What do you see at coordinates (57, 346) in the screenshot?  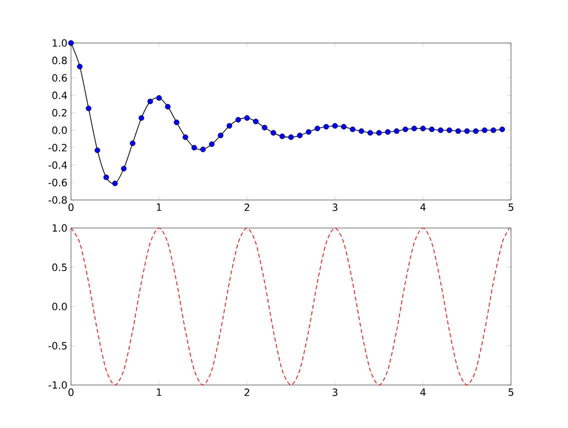 I see `y-tick-label: -0.5` at bounding box center [57, 346].